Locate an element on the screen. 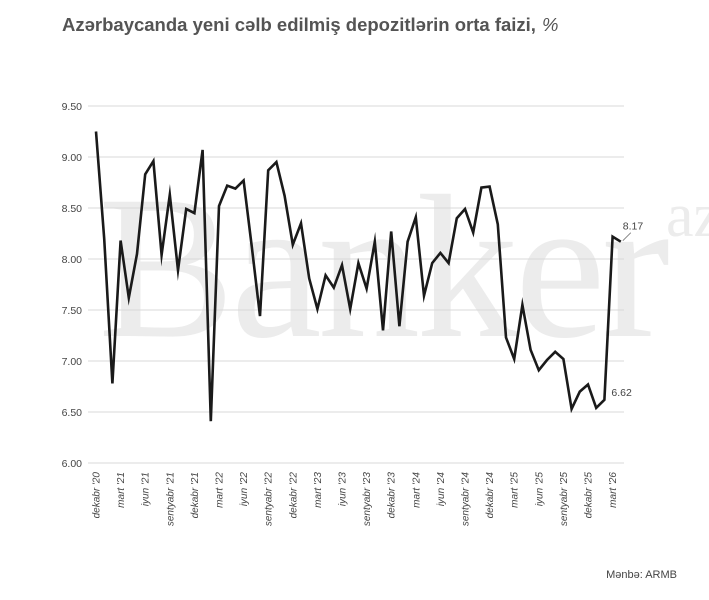  x-tick-label: iyun '22 is located at coordinates (244, 489).